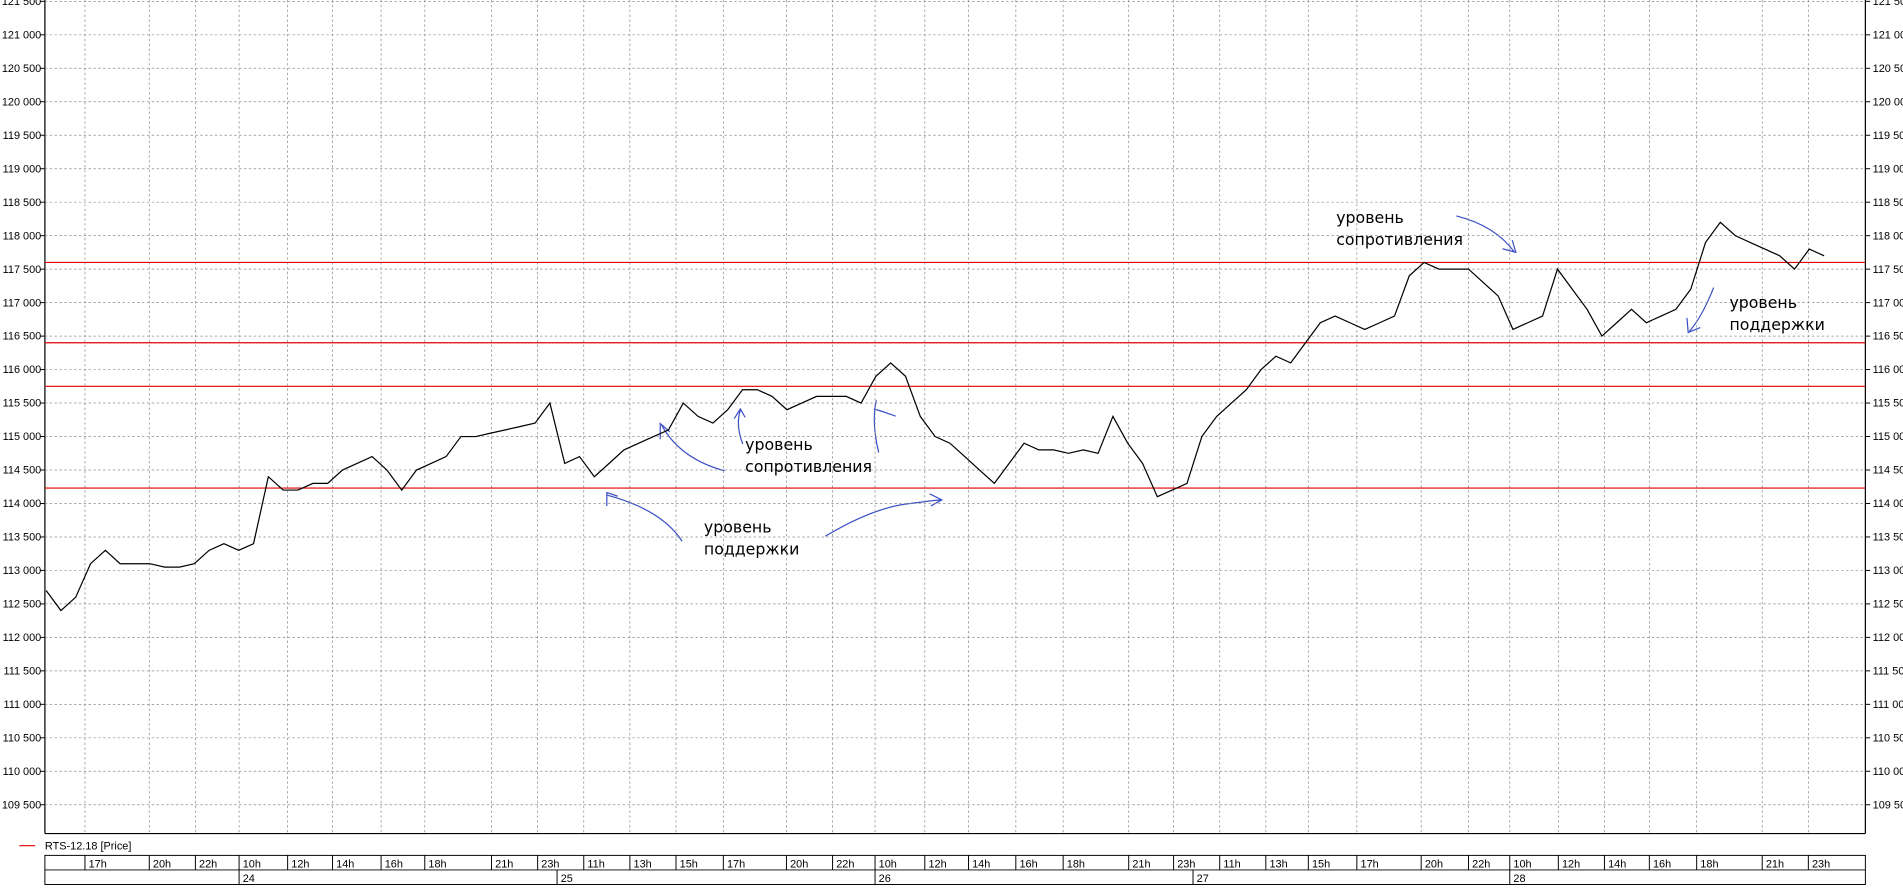 This screenshot has height=893, width=1903. I want to click on annotation: сопротивления, so click(808, 466).